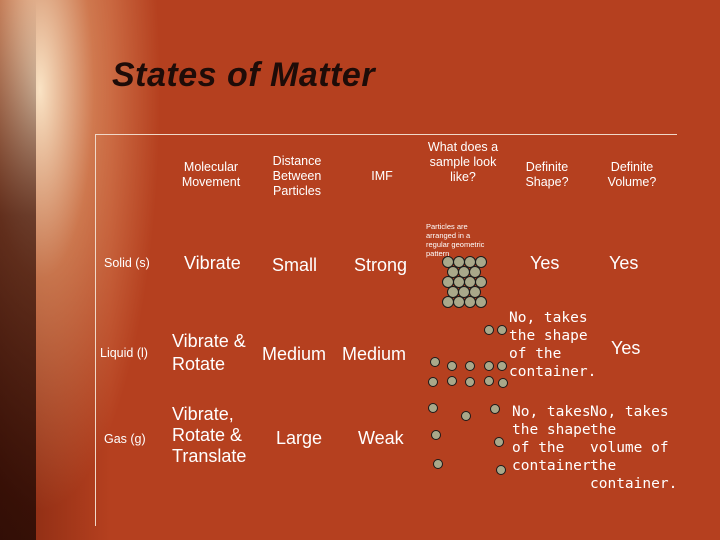 This screenshot has height=540, width=720. Describe the element at coordinates (626, 348) in the screenshot. I see `liquid-volume: Yes` at that location.